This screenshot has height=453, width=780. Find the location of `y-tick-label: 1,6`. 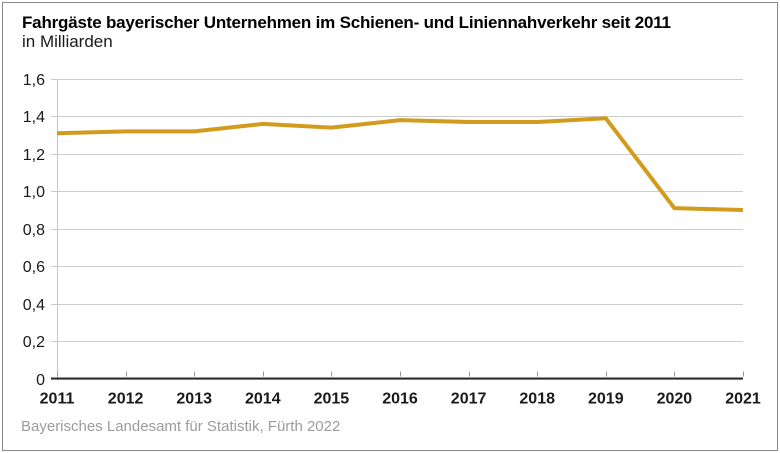

y-tick-label: 1,6 is located at coordinates (34, 80).